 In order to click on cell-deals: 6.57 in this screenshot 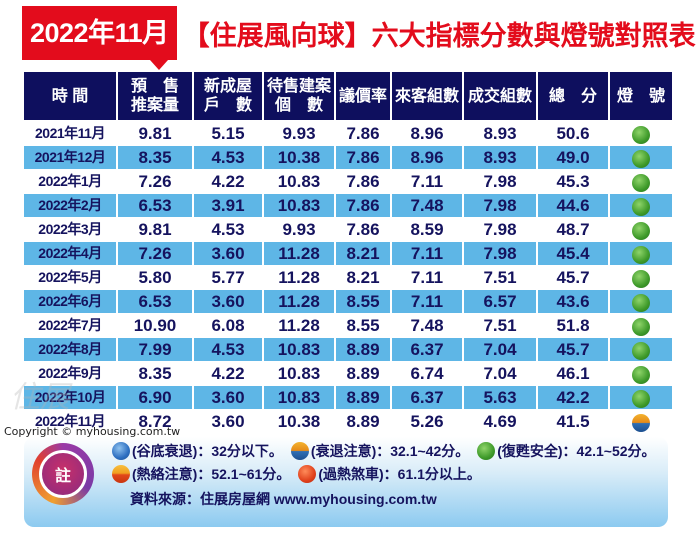, I will do `click(500, 301)`.